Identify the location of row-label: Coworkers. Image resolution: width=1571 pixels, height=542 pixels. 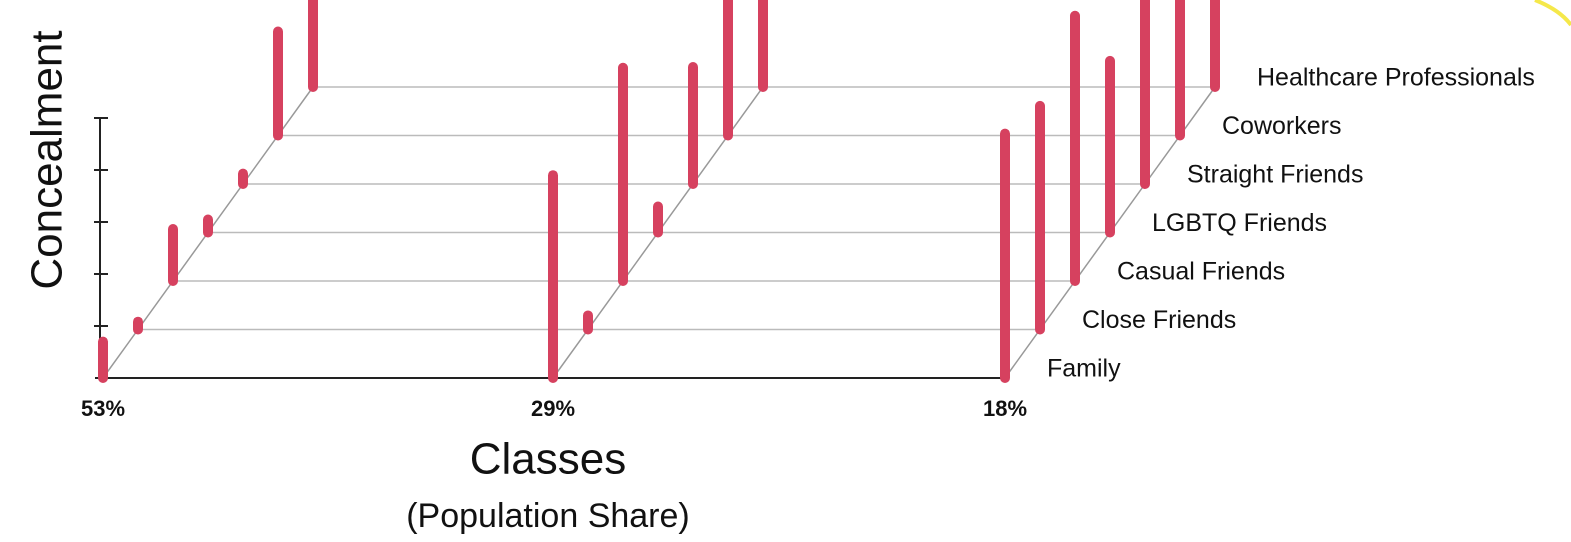
(1281, 126).